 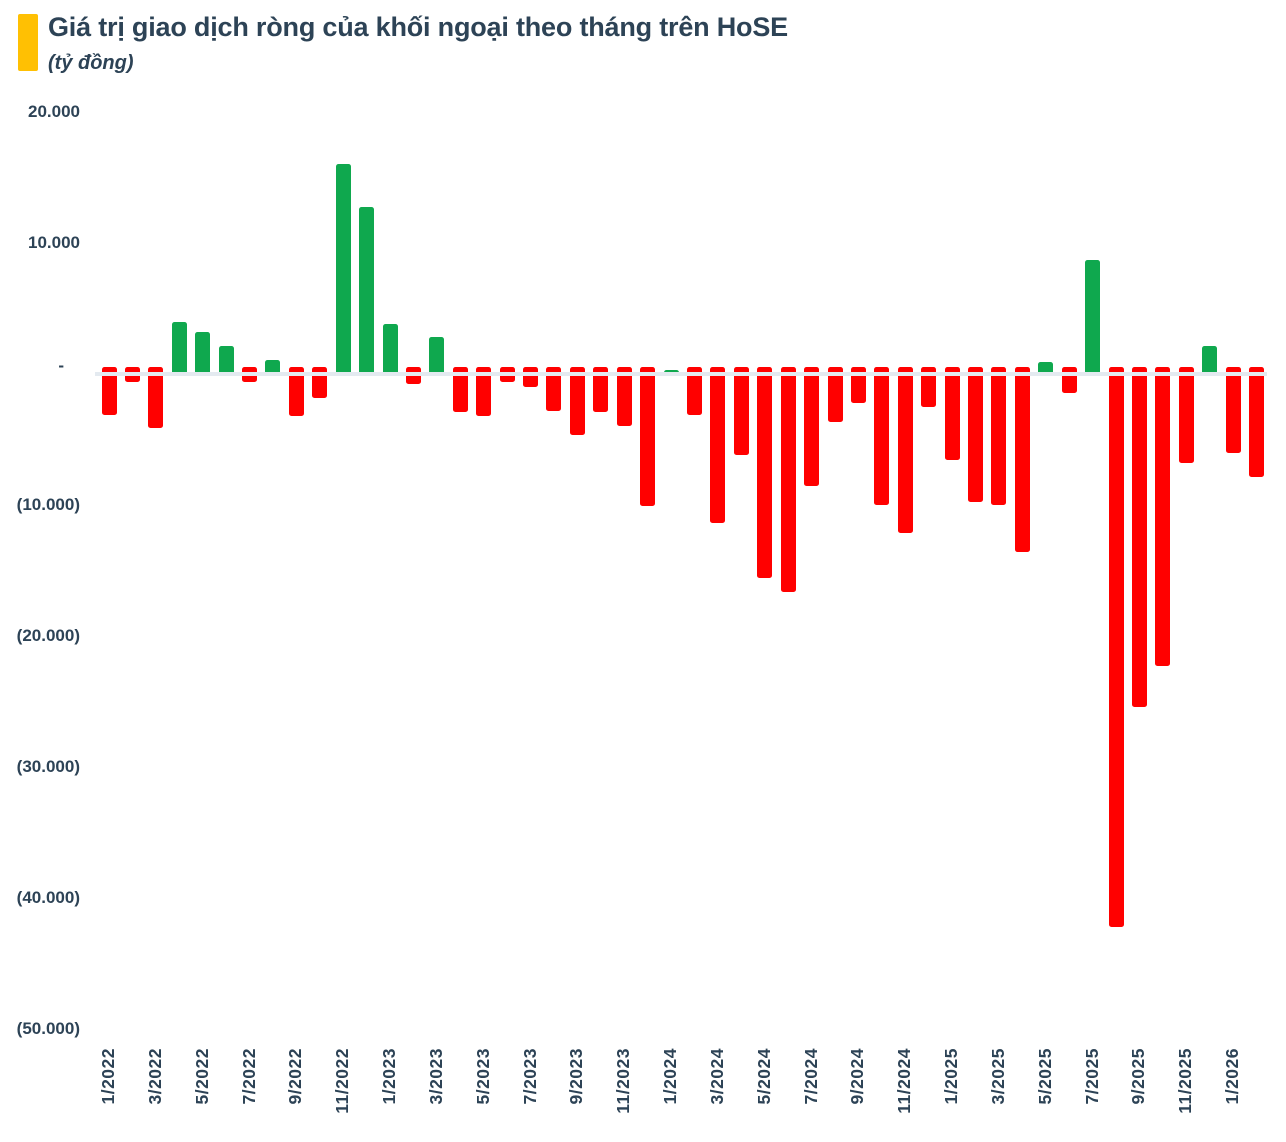 I want to click on bar-12/2023, so click(x=648, y=437).